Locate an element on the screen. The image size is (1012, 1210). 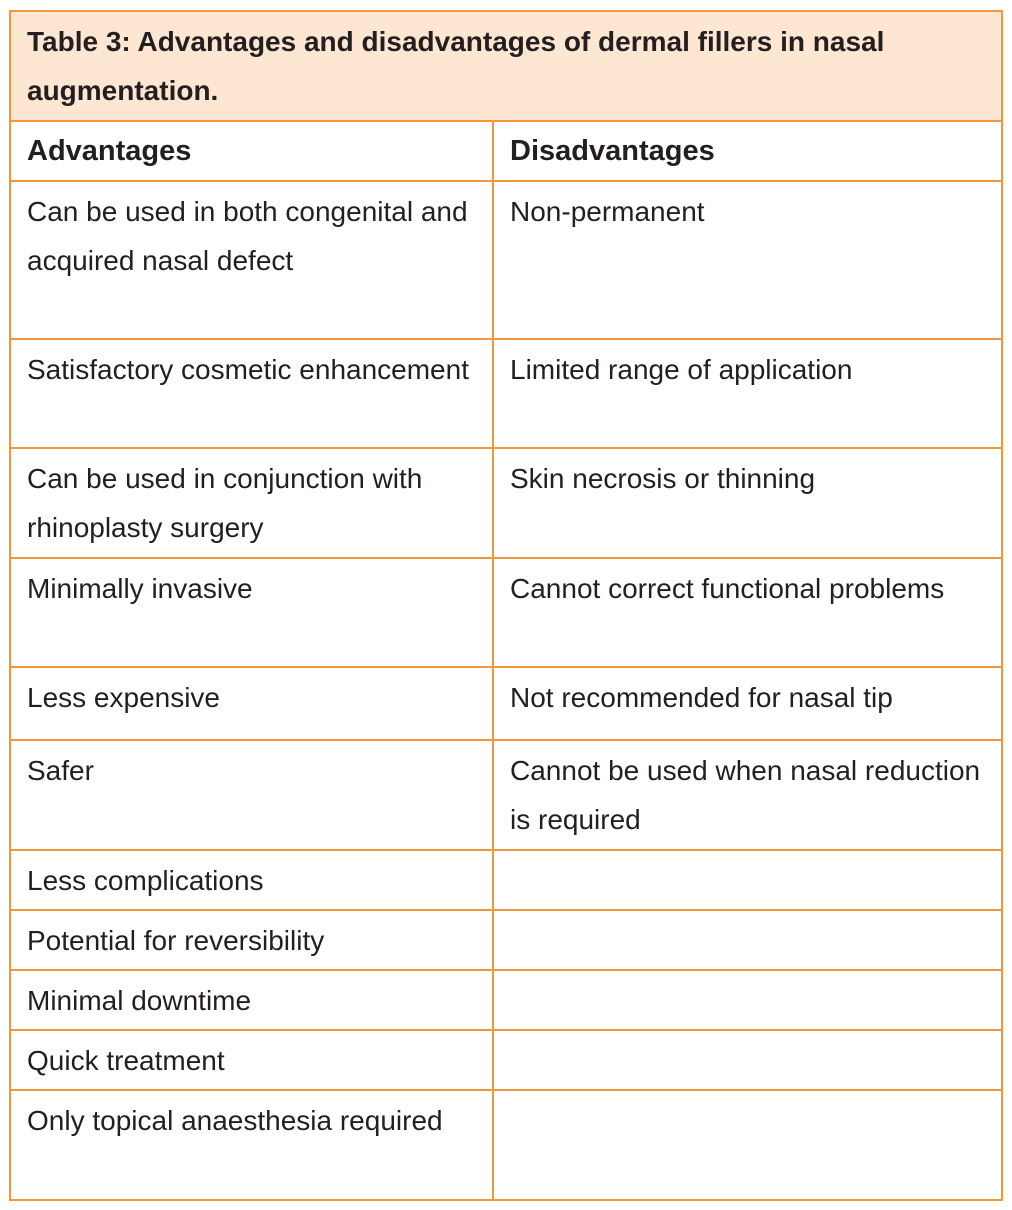
table-row: Less complications is located at coordinates (506, 880).